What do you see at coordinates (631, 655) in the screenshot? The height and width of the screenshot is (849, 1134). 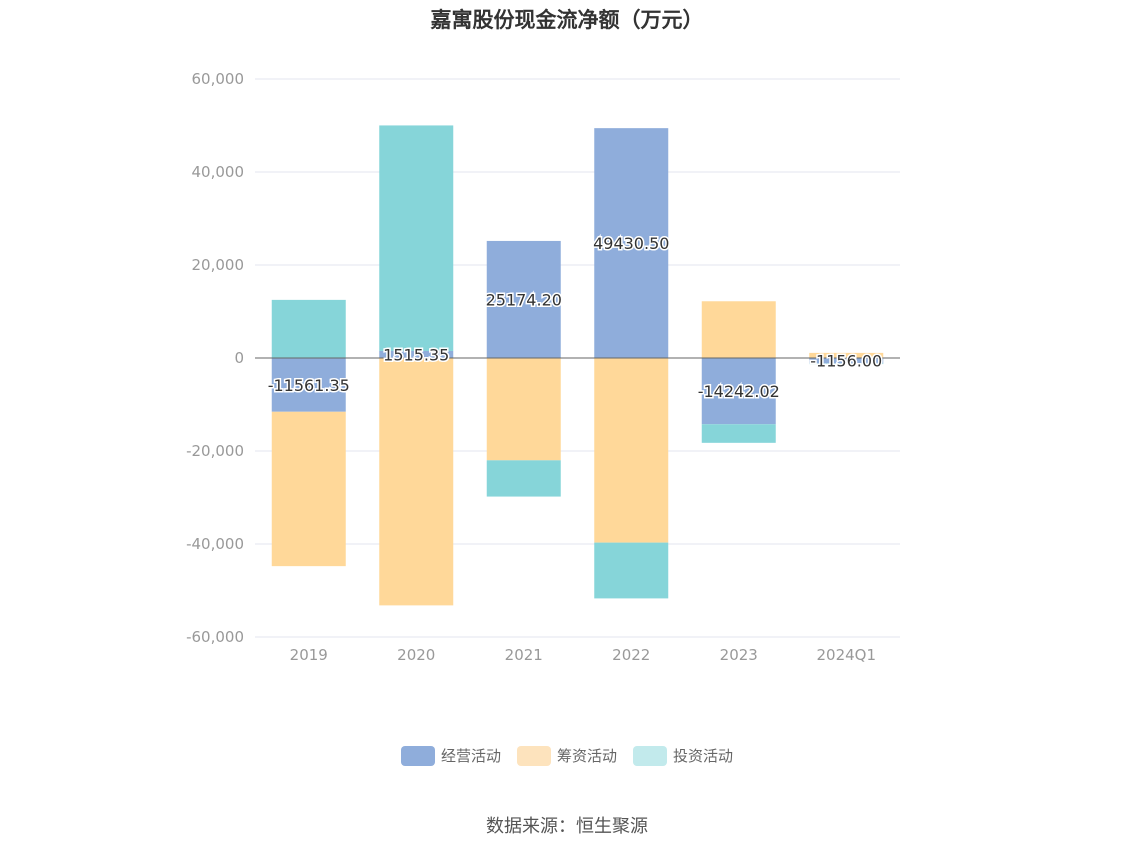 I see `x-tick-label: 2022` at bounding box center [631, 655].